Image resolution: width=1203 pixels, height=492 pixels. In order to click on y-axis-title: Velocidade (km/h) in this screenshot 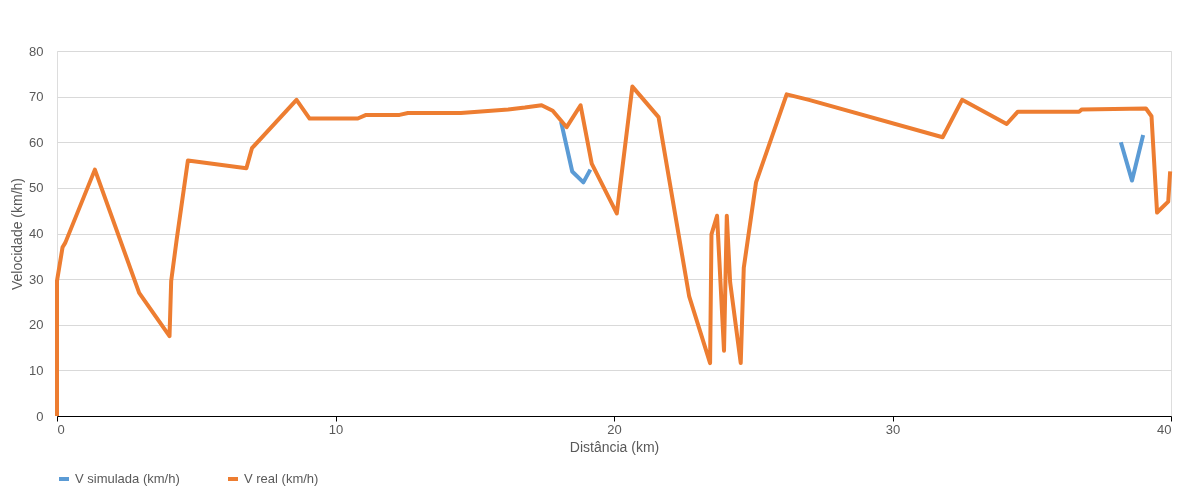, I will do `click(17, 234)`.